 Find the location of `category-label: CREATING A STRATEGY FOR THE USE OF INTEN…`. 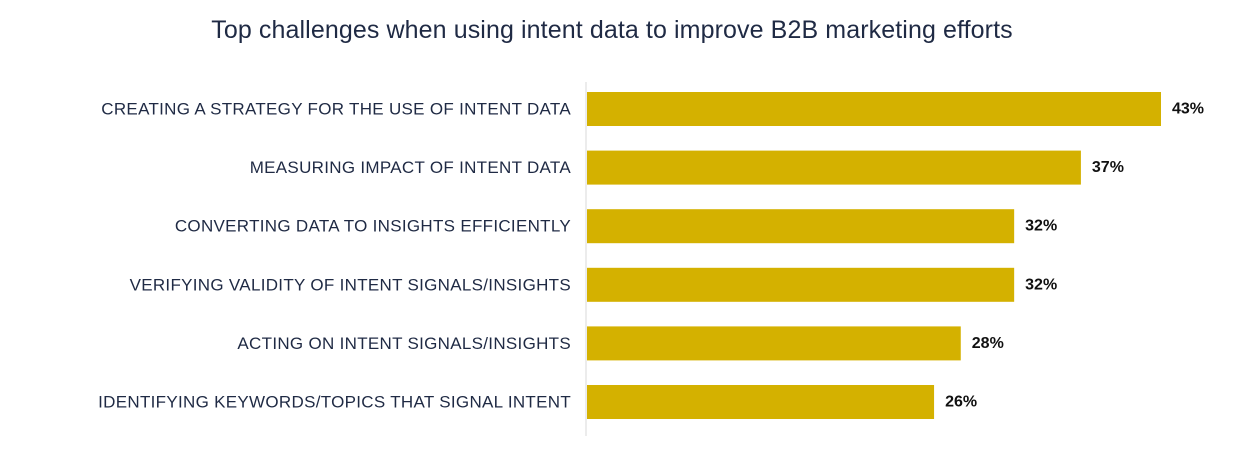

category-label: CREATING A STRATEGY FOR THE USE OF INTEN… is located at coordinates (336, 109).